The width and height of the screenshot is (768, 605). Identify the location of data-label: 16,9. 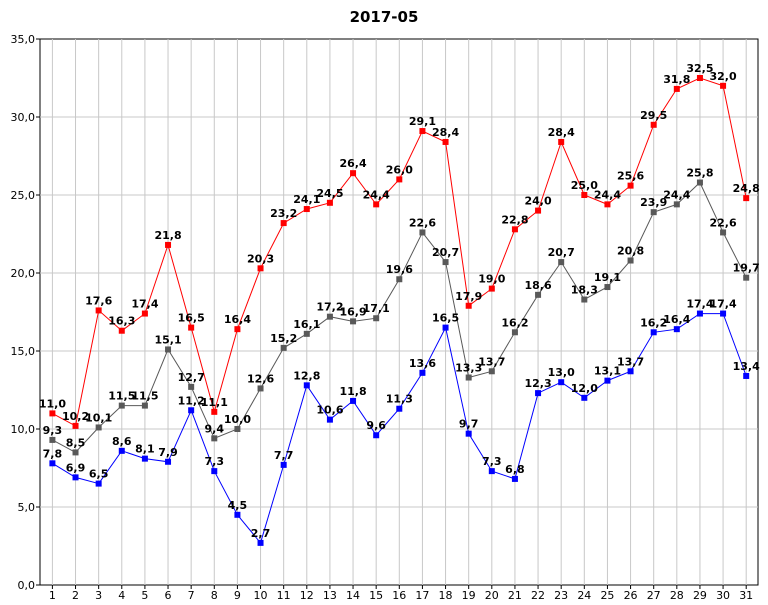
(352, 311).